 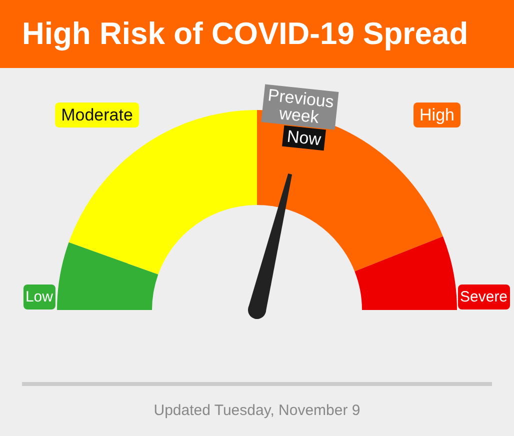 I want to click on slice-label: Moderate, so click(x=97, y=115).